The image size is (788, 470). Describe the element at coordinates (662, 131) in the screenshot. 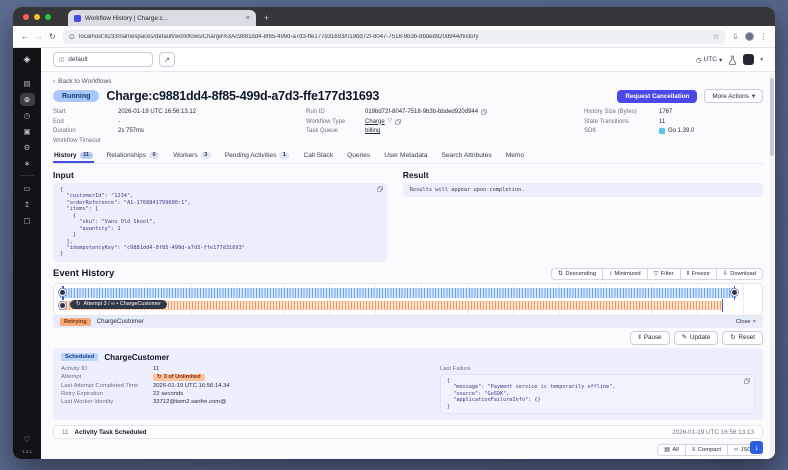

I see `go-sdk-icon` at that location.